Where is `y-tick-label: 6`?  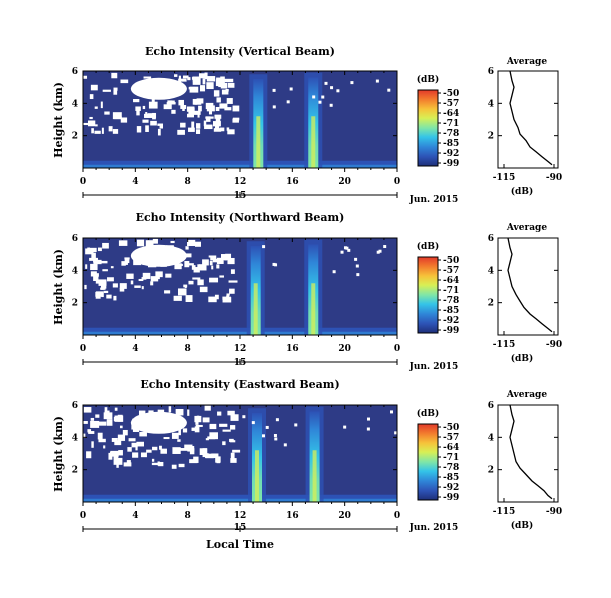 y-tick-label: 6 is located at coordinates (75, 406).